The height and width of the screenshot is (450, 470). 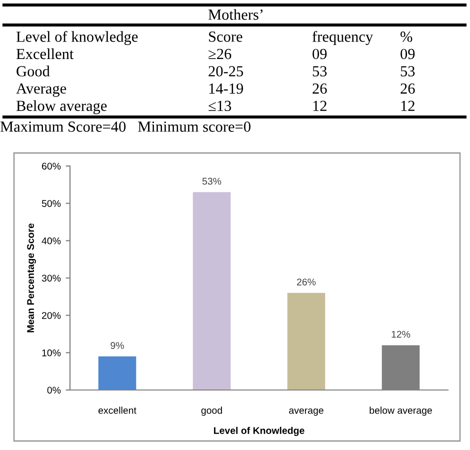 What do you see at coordinates (51, 315) in the screenshot?
I see `y-tick-label: 20%` at bounding box center [51, 315].